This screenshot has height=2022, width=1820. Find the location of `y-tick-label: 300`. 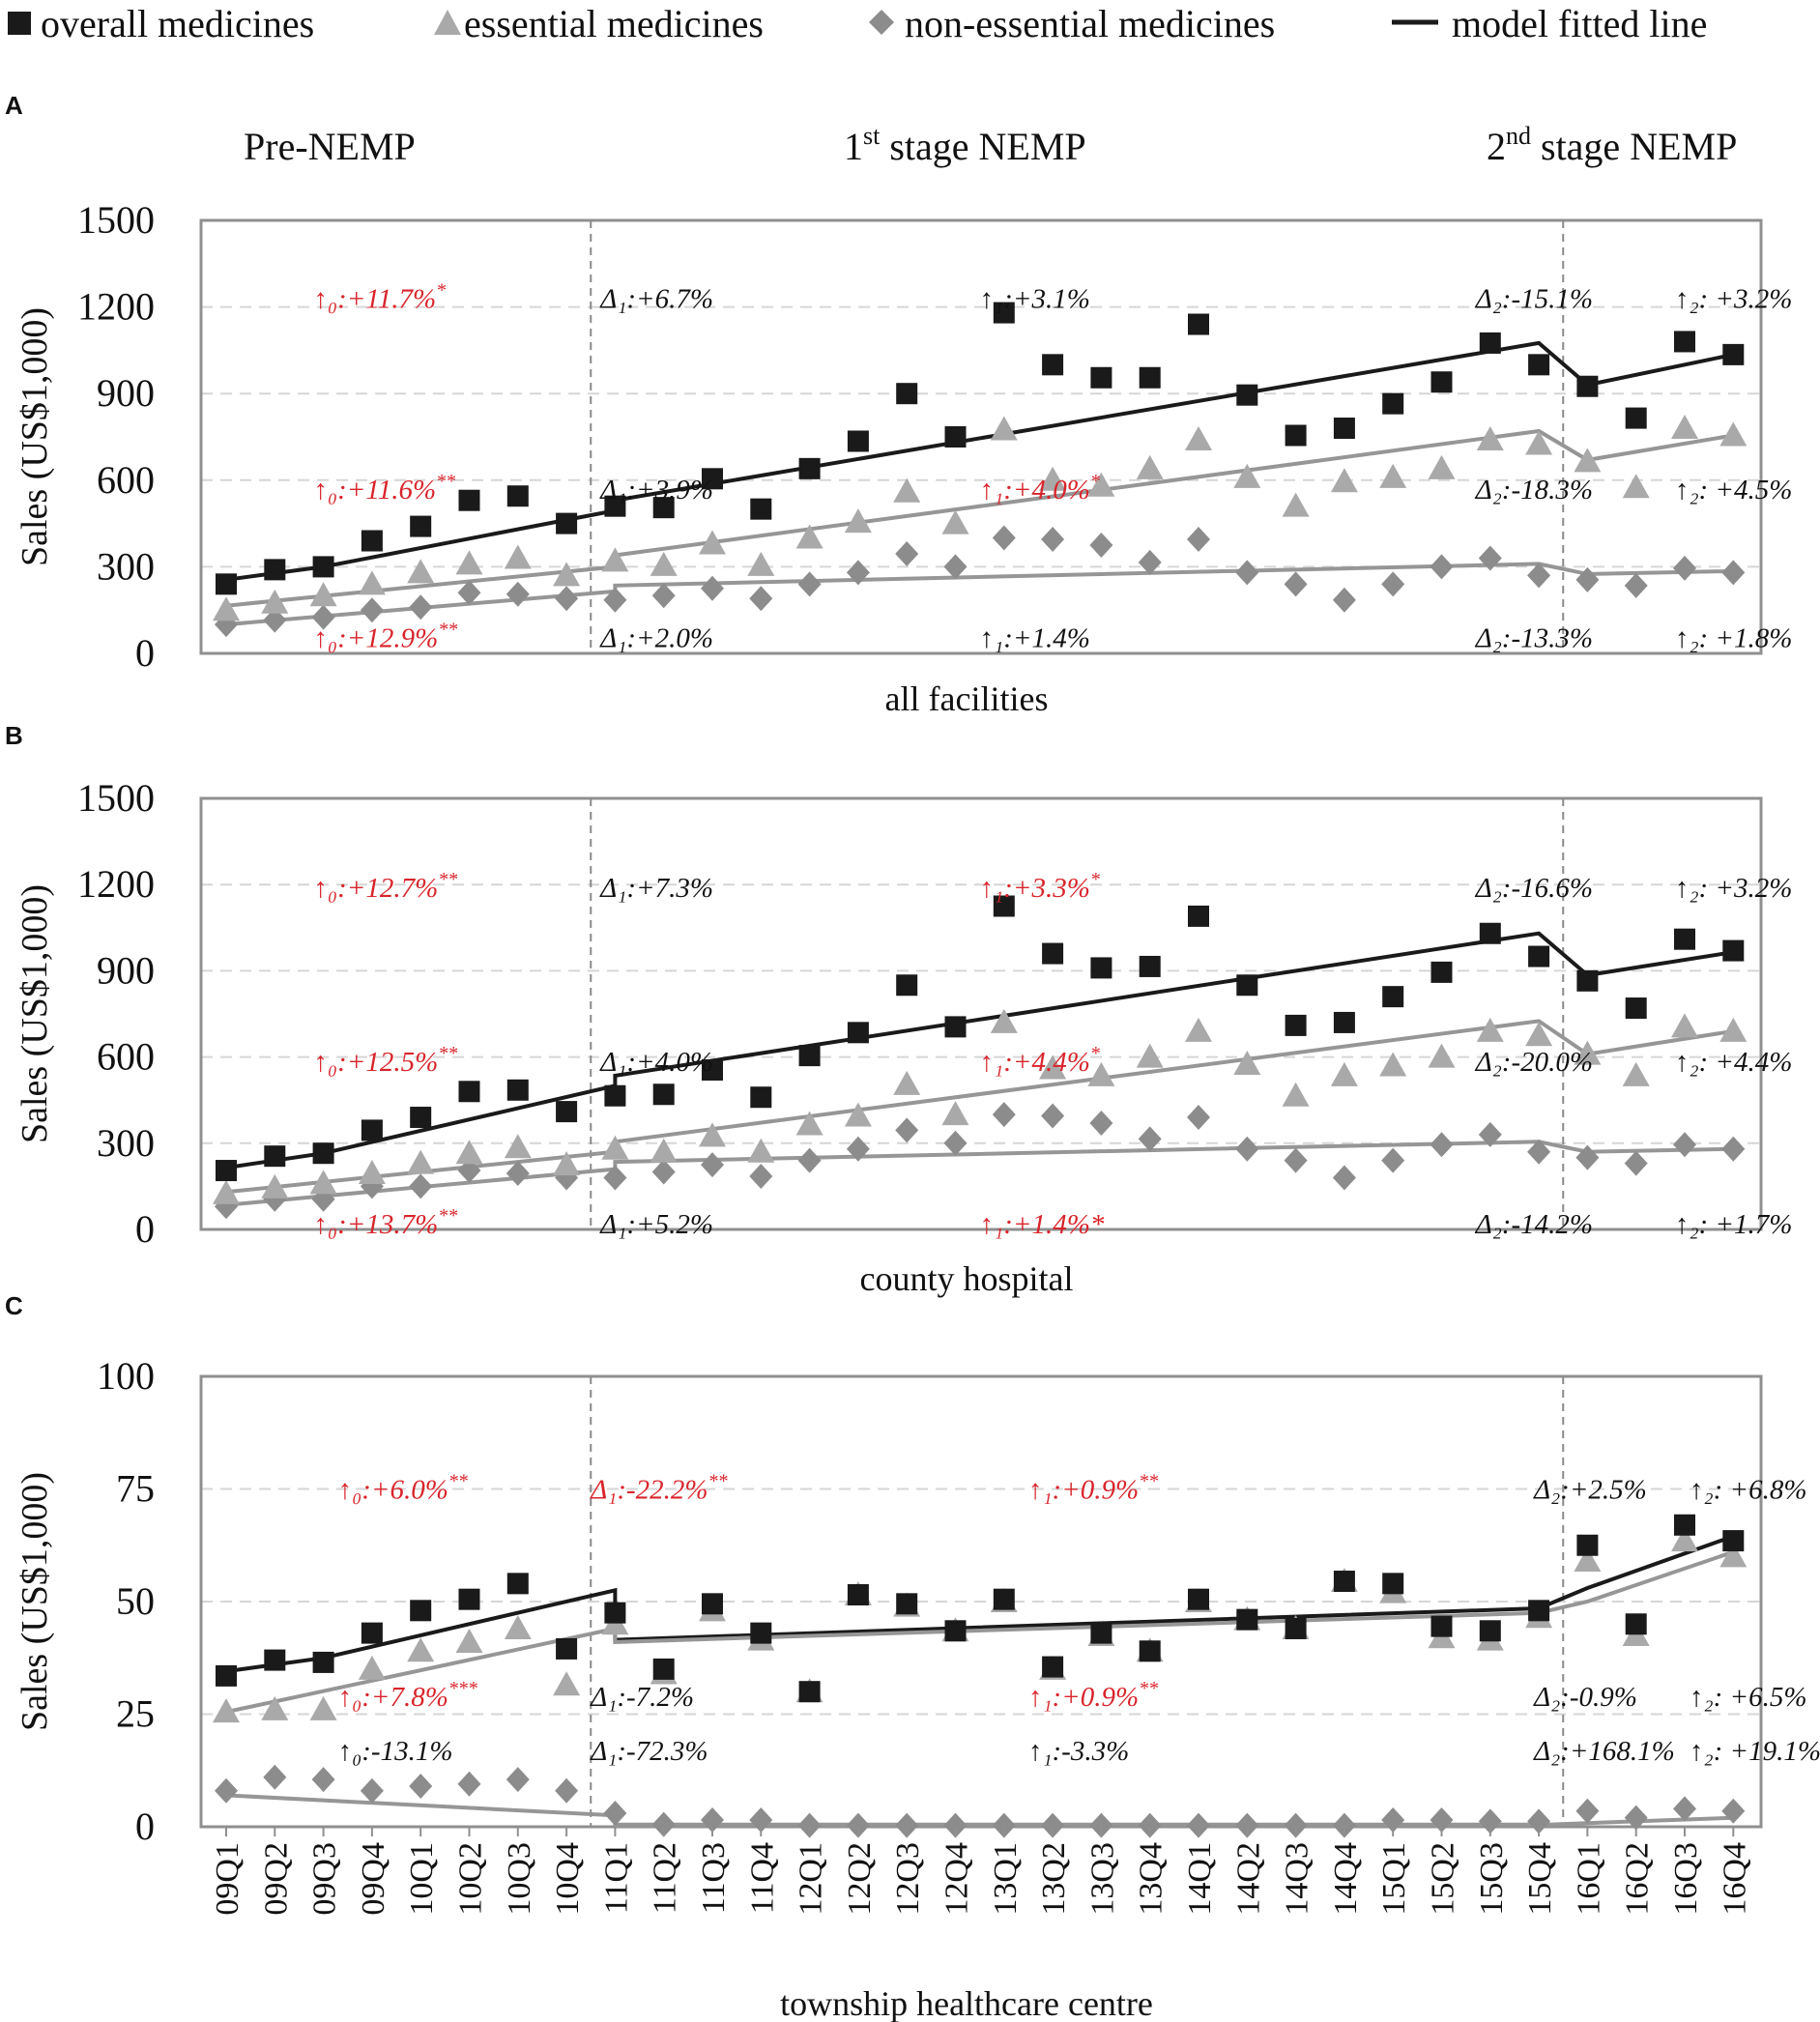

y-tick-label: 300 is located at coordinates (126, 566).